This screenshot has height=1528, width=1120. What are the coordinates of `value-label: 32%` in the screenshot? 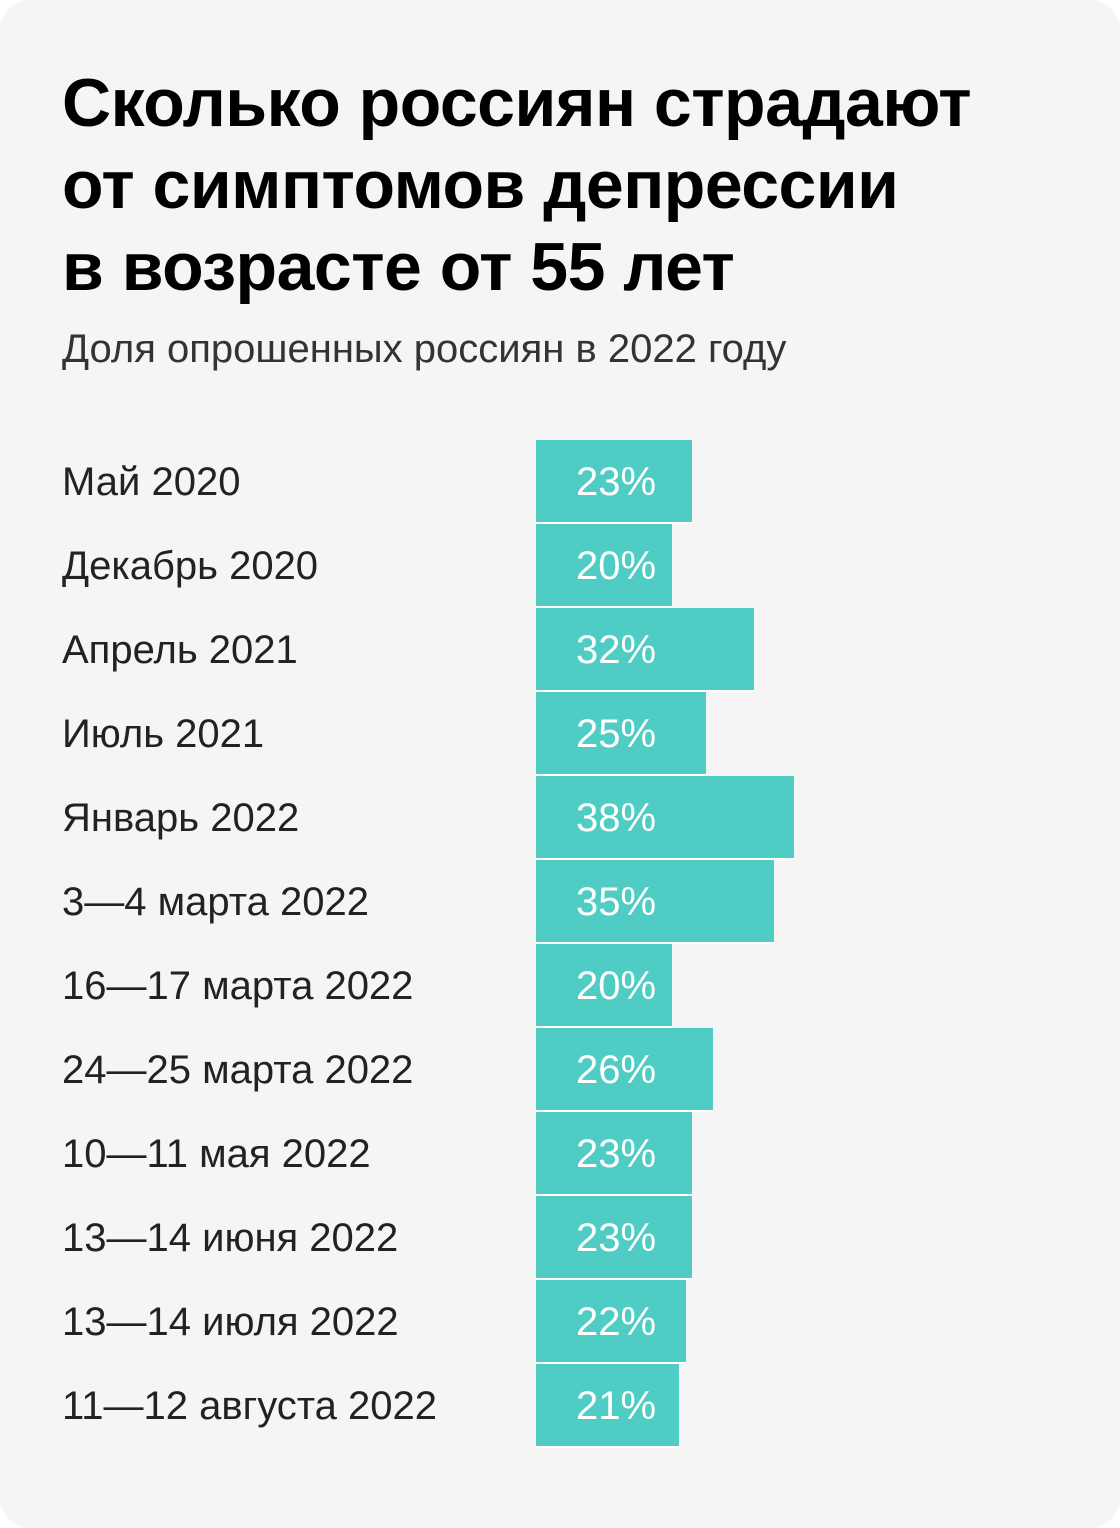 It's located at (616, 650).